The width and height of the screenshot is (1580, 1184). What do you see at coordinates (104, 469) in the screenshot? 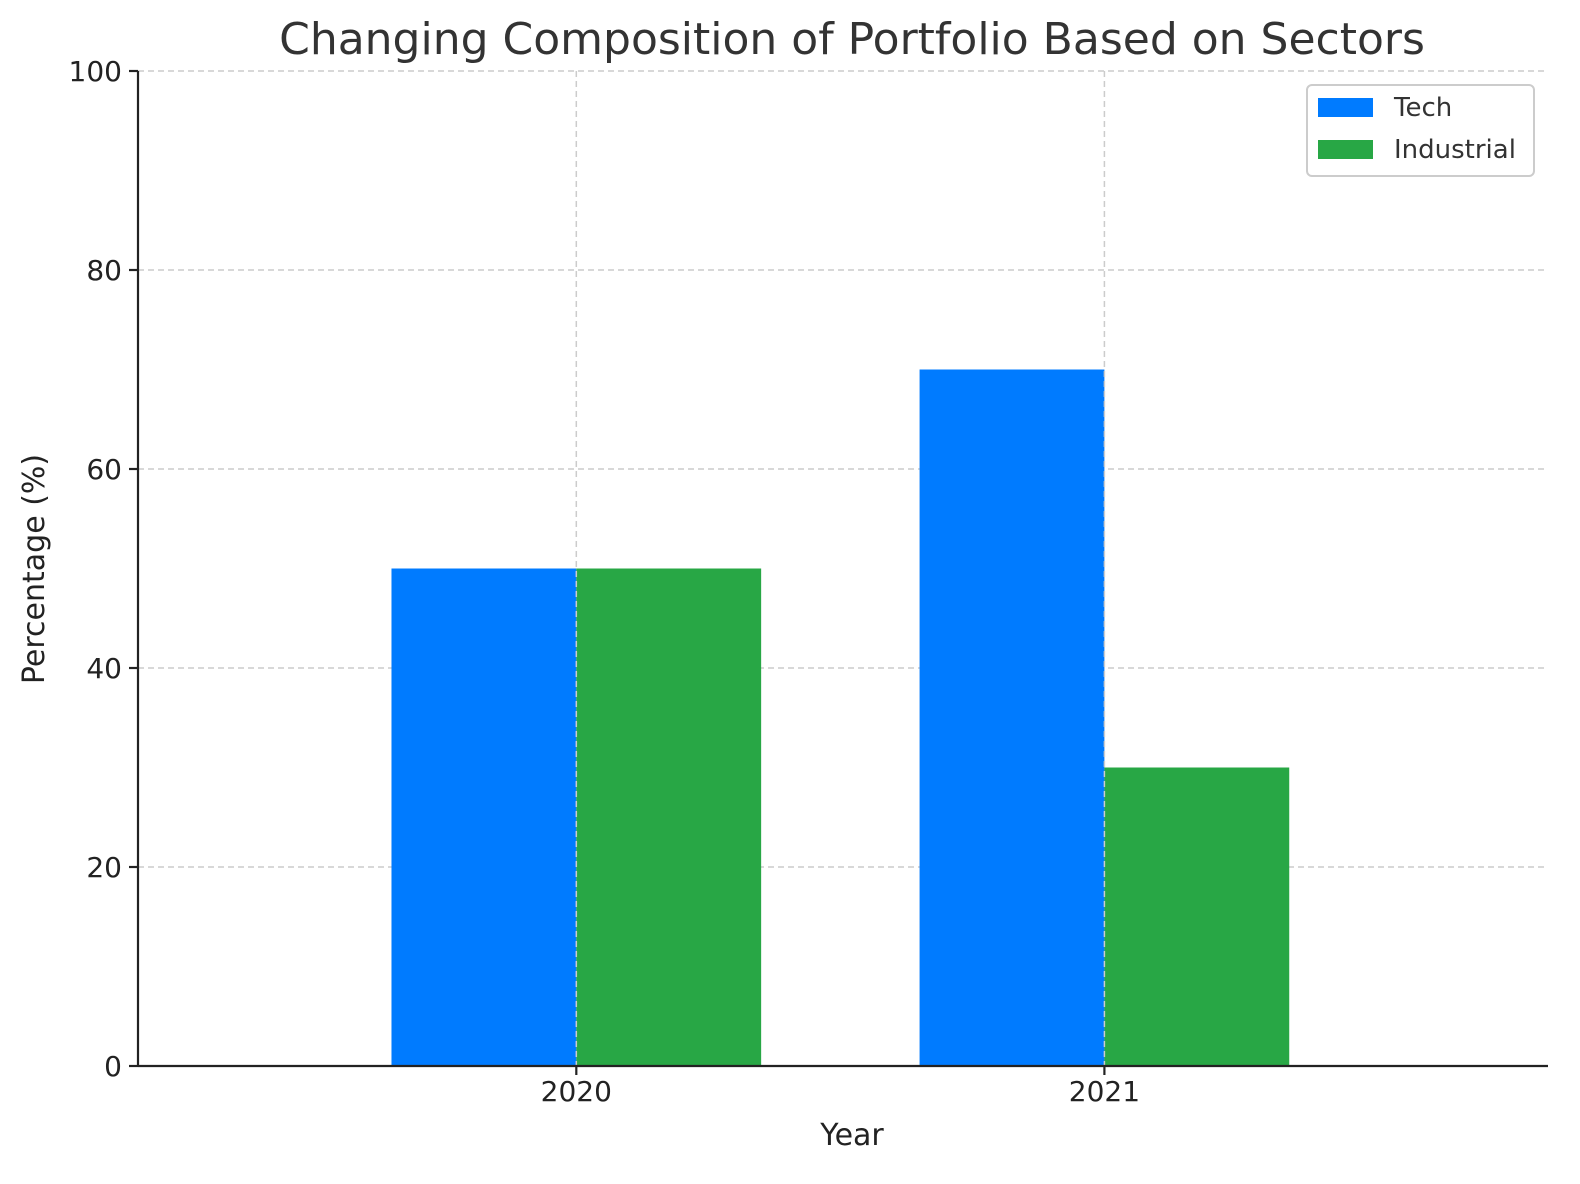
I see `y-tick-label: 60` at bounding box center [104, 469].